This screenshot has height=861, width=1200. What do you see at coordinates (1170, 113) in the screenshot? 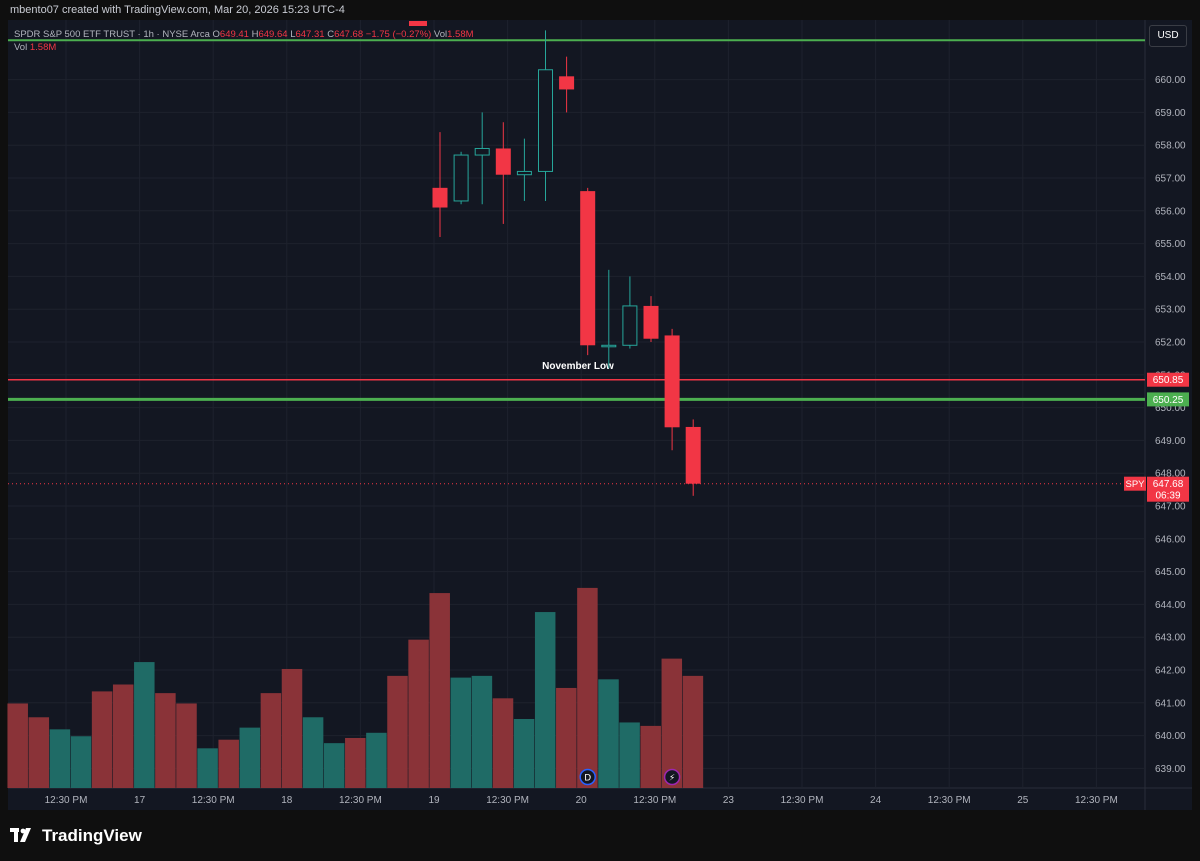
I see `price-tick-label: 659.00` at bounding box center [1170, 113].